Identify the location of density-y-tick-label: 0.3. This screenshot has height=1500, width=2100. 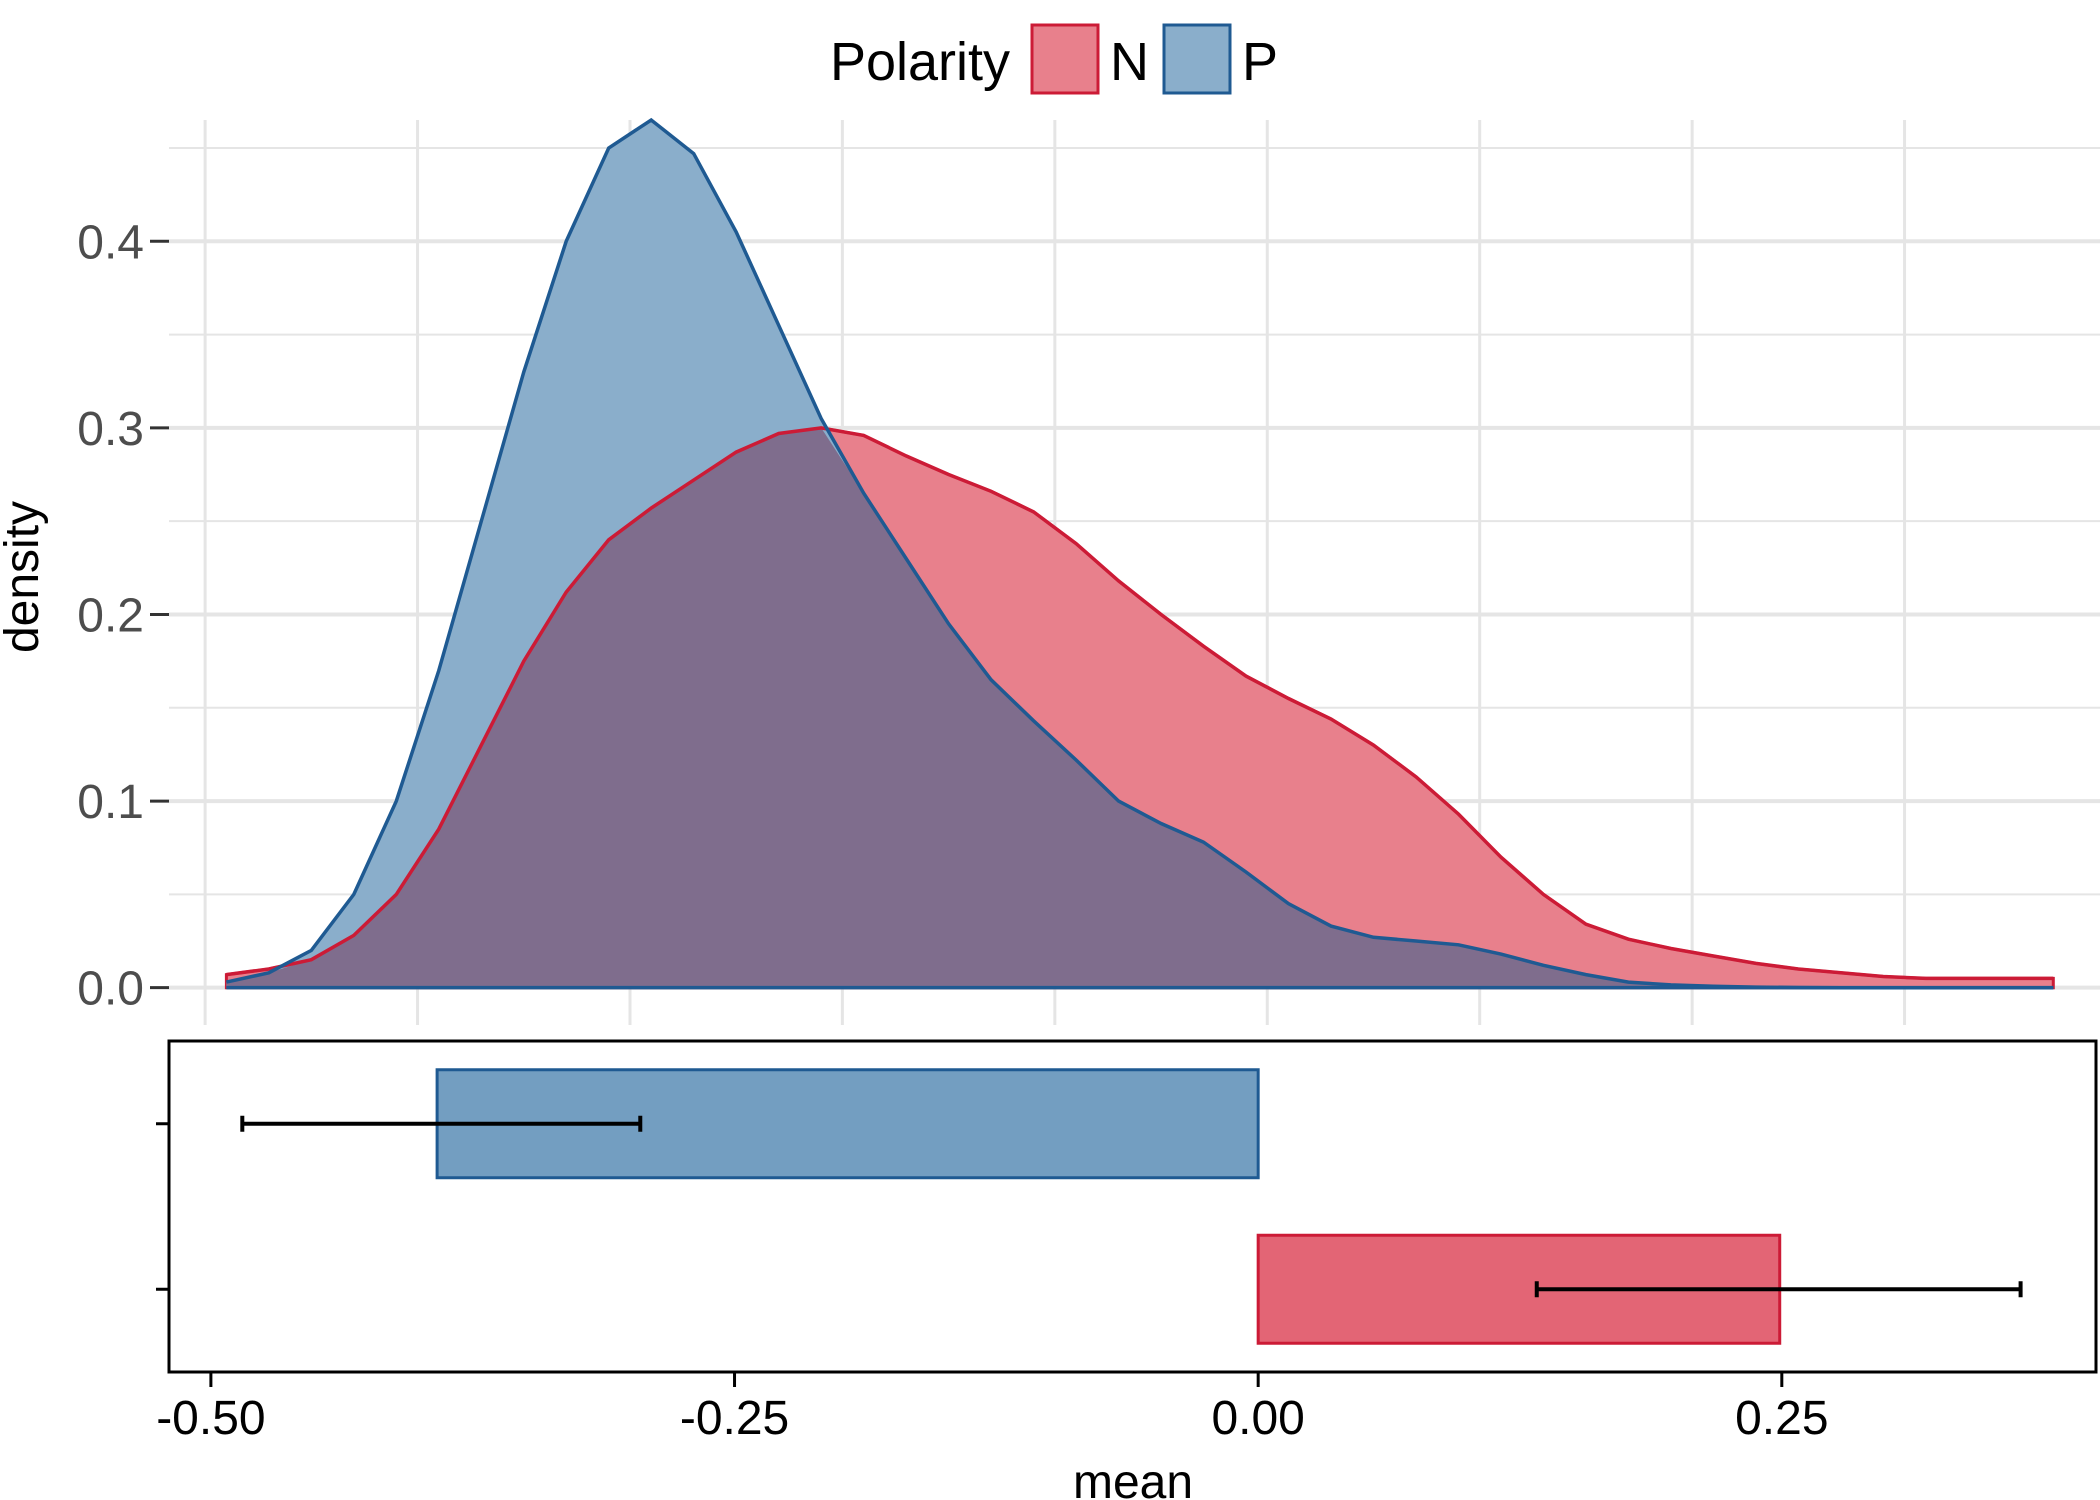
(110, 429).